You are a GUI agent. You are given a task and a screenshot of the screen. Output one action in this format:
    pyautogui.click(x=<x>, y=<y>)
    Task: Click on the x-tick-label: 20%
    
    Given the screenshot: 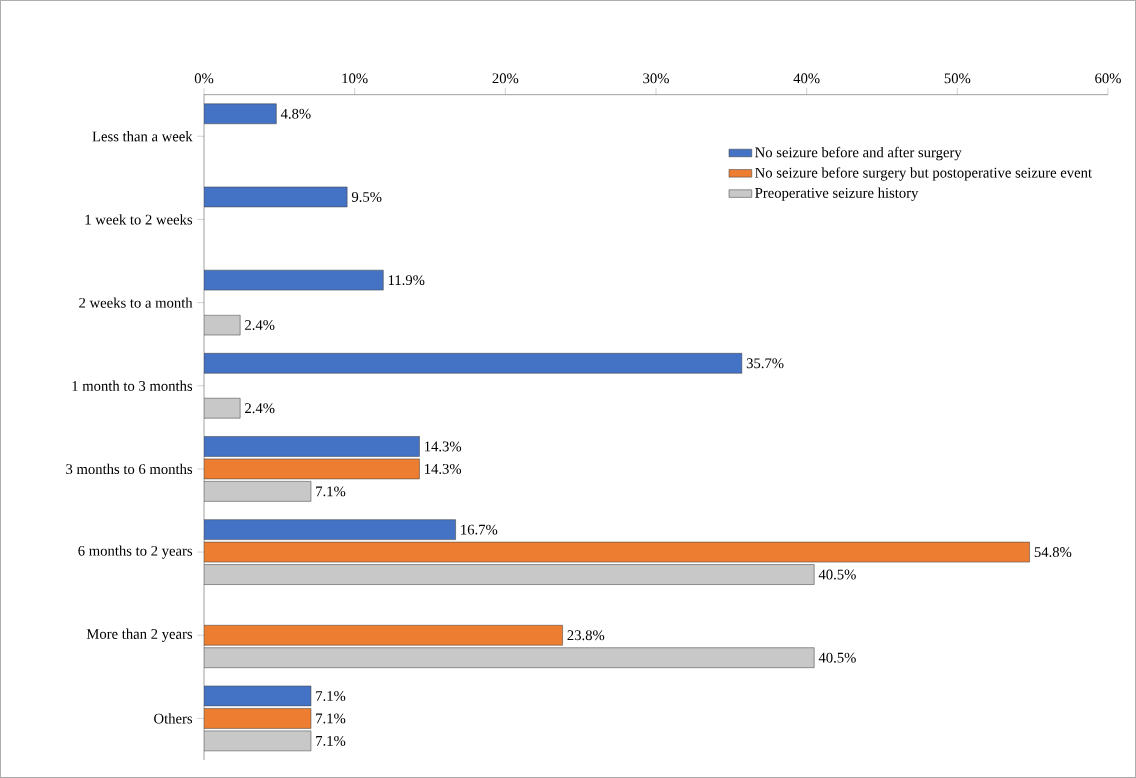 What is the action you would take?
    pyautogui.click(x=505, y=78)
    